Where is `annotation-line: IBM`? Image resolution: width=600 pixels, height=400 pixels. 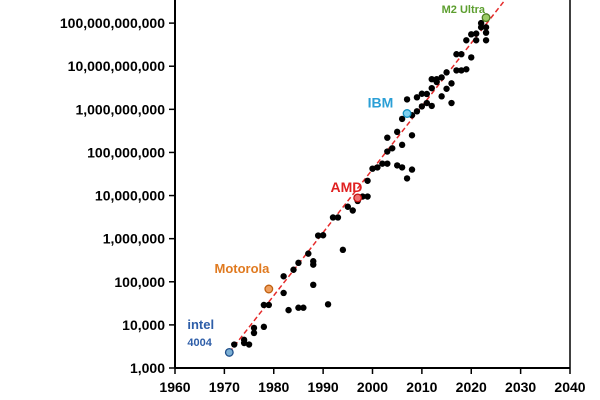 annotation-line: IBM is located at coordinates (381, 103).